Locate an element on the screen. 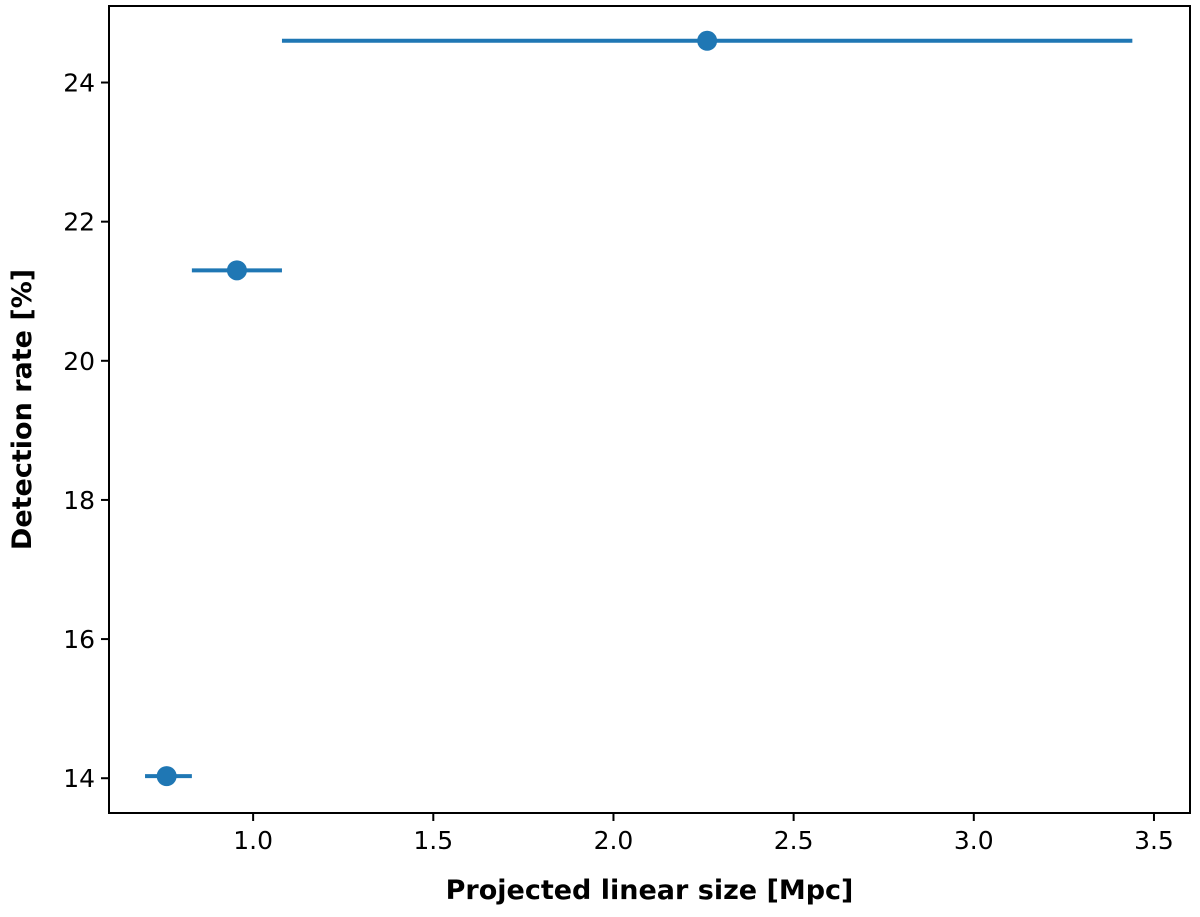  y-axis-title: Detection rate [%] is located at coordinates (22, 409).